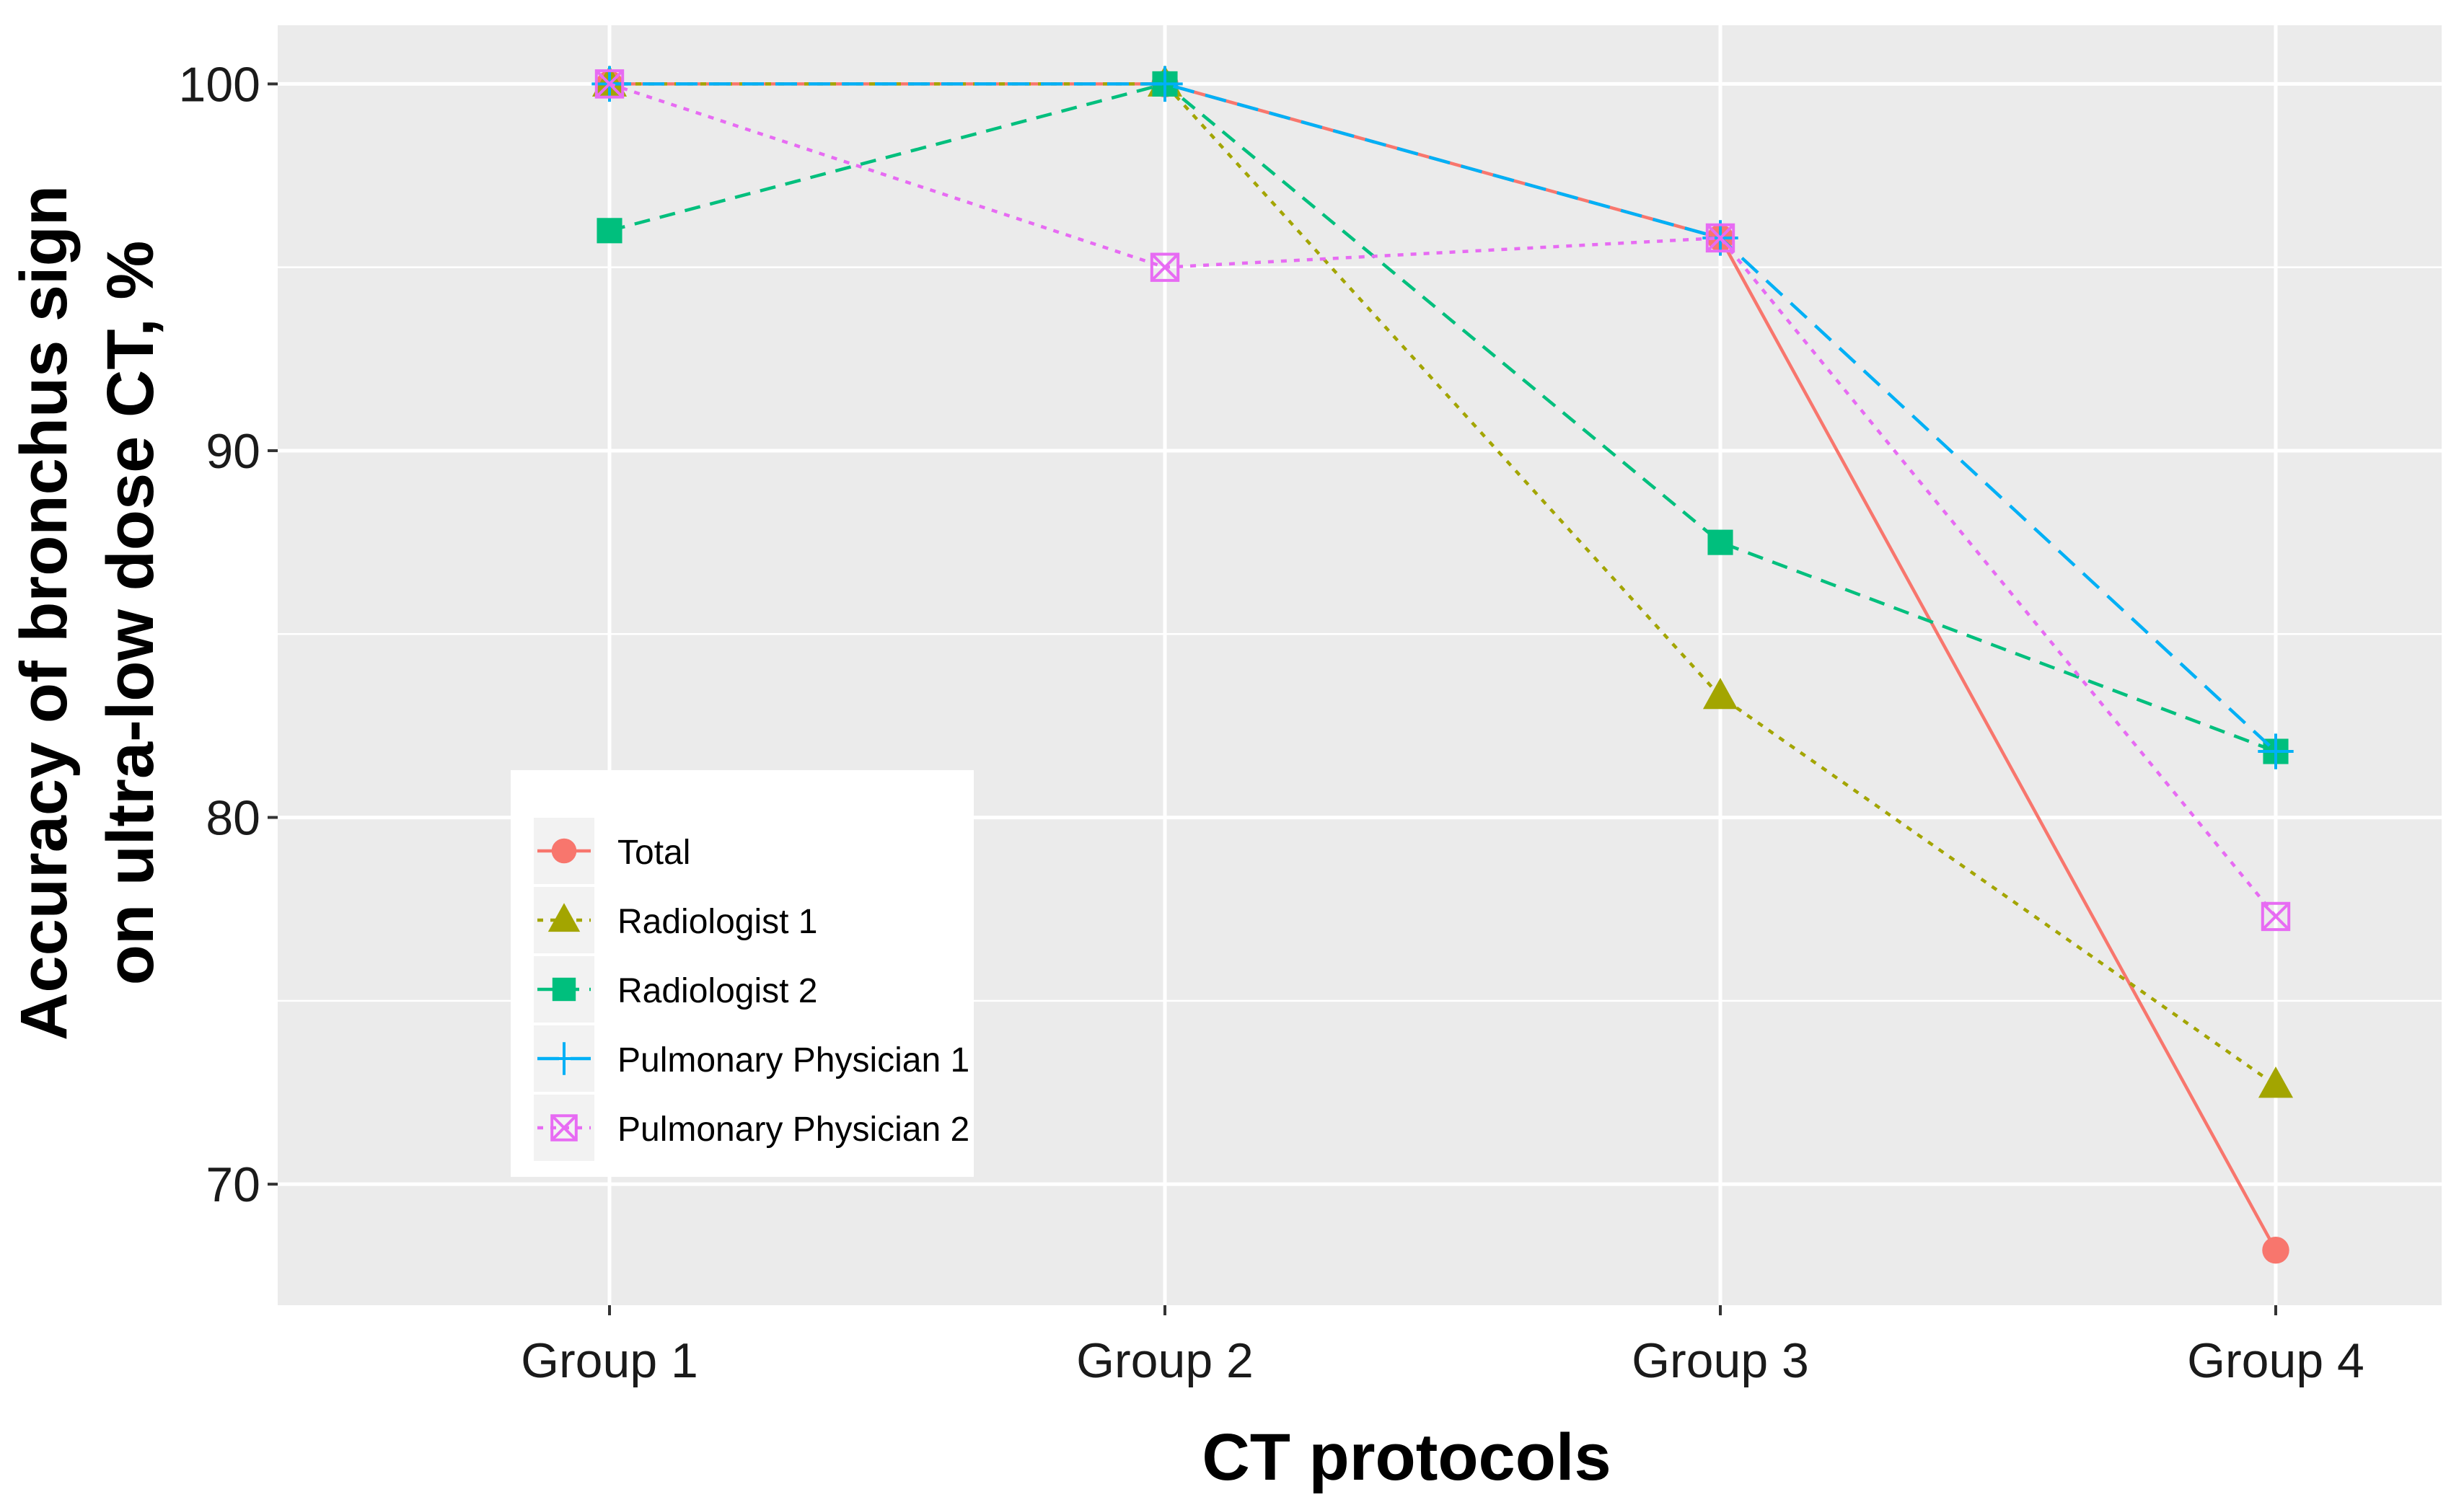  I want to click on legend-item: Radiologist 2, so click(676, 989).